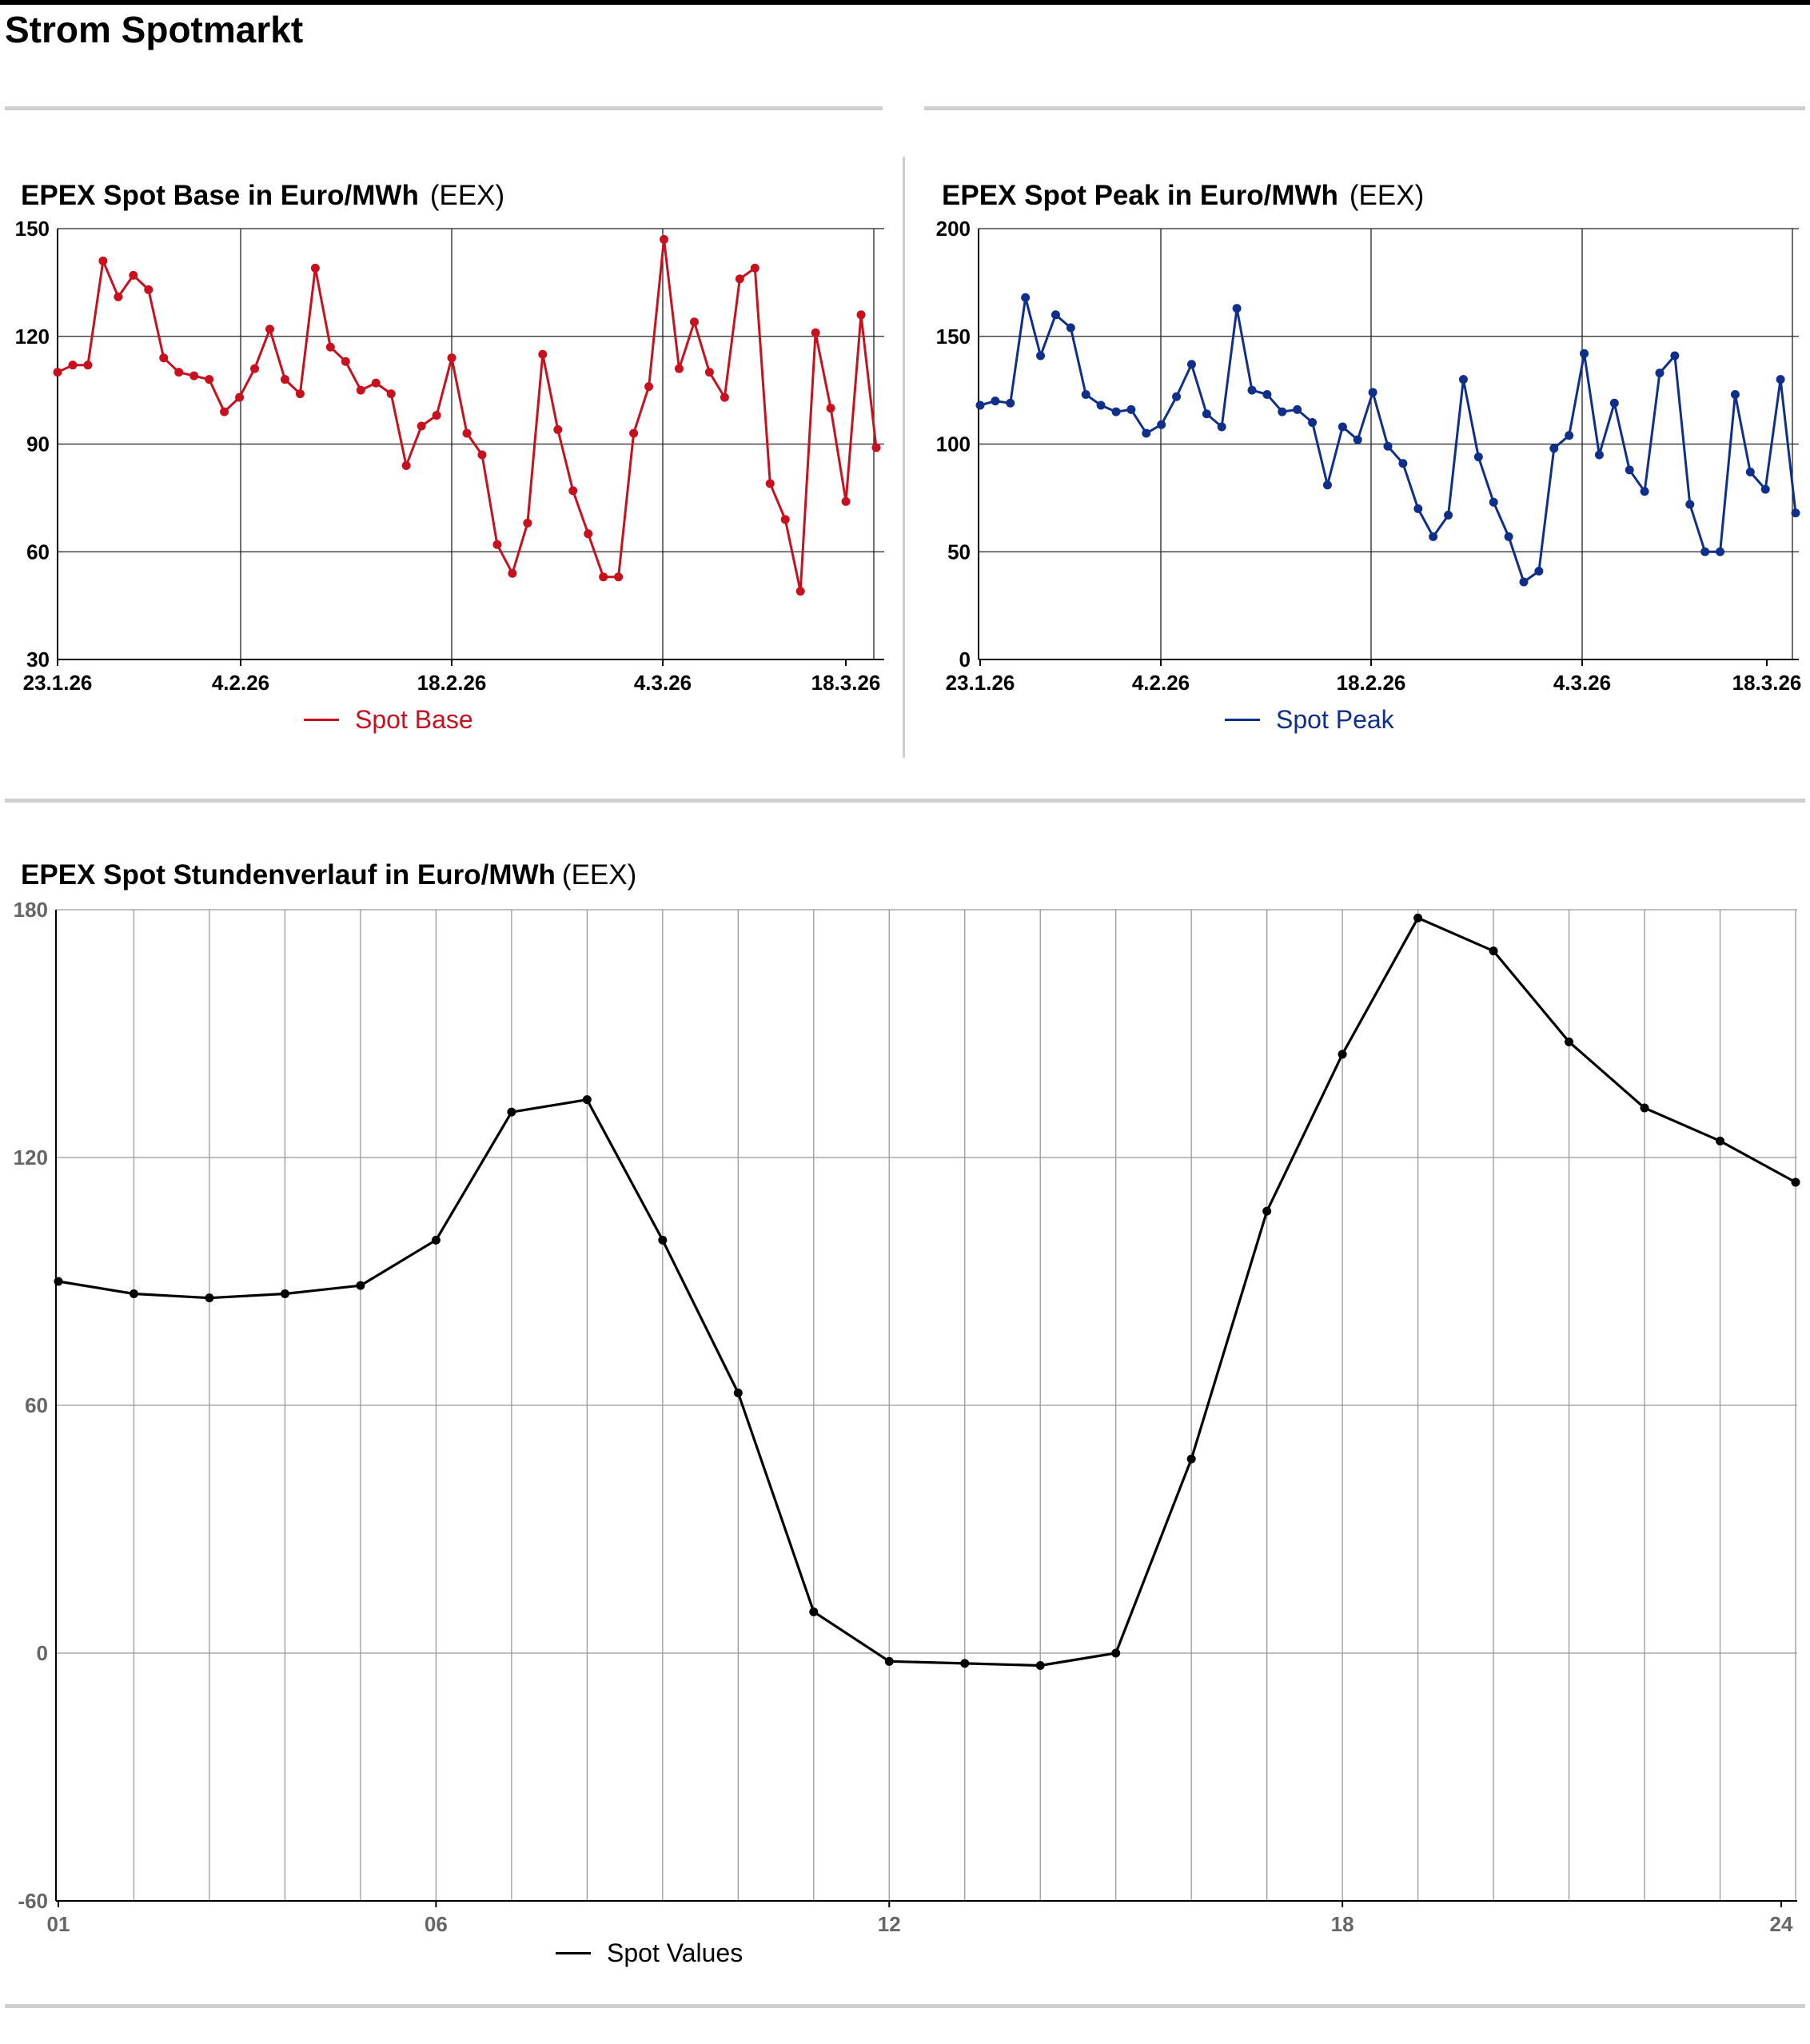 The width and height of the screenshot is (1810, 2044). Describe the element at coordinates (905, 2) in the screenshot. I see `top-border` at that location.